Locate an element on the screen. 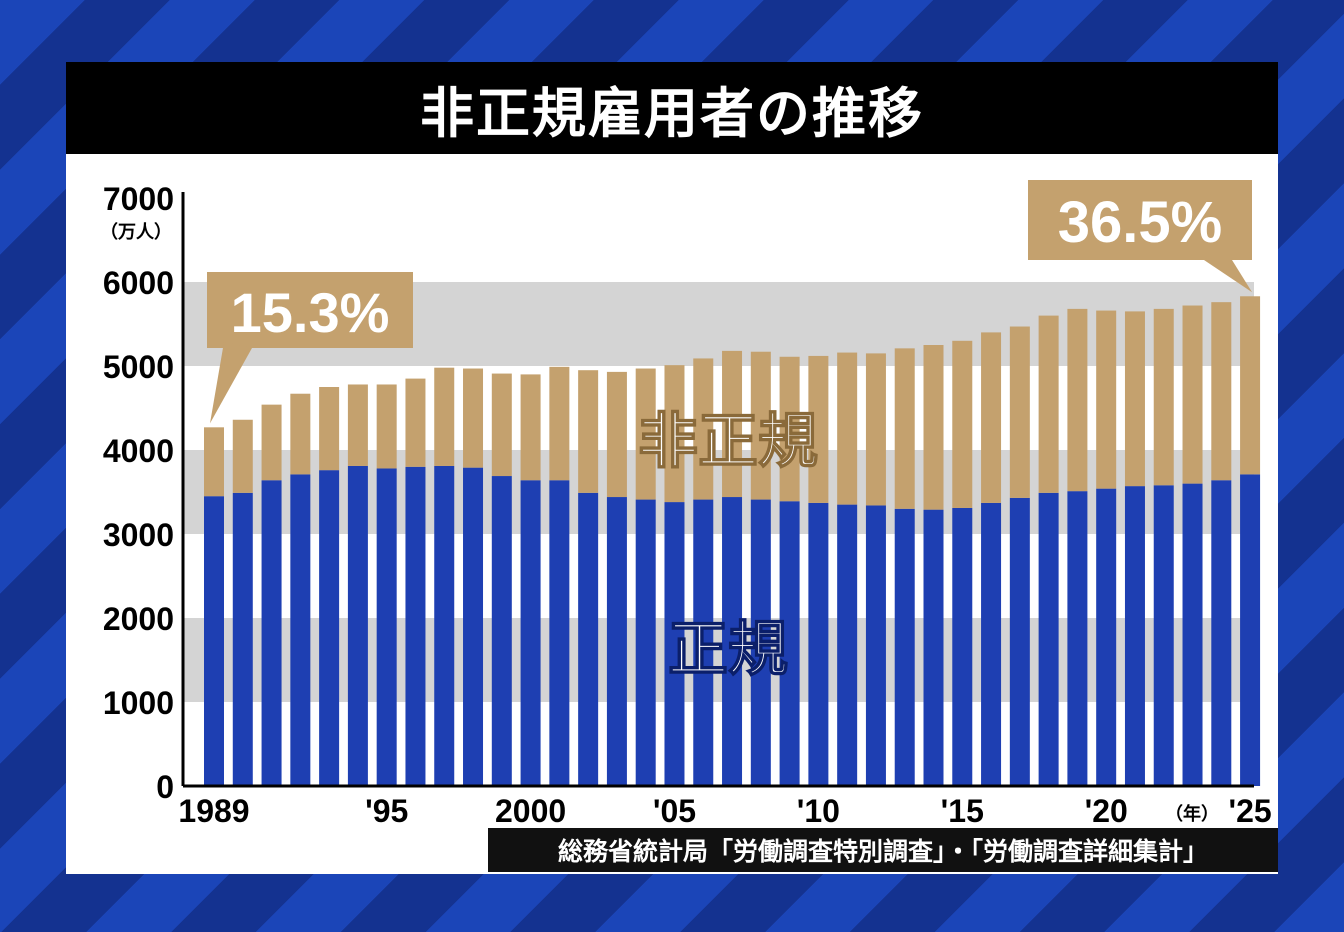  x-unit-label: （年） is located at coordinates (1192, 814).